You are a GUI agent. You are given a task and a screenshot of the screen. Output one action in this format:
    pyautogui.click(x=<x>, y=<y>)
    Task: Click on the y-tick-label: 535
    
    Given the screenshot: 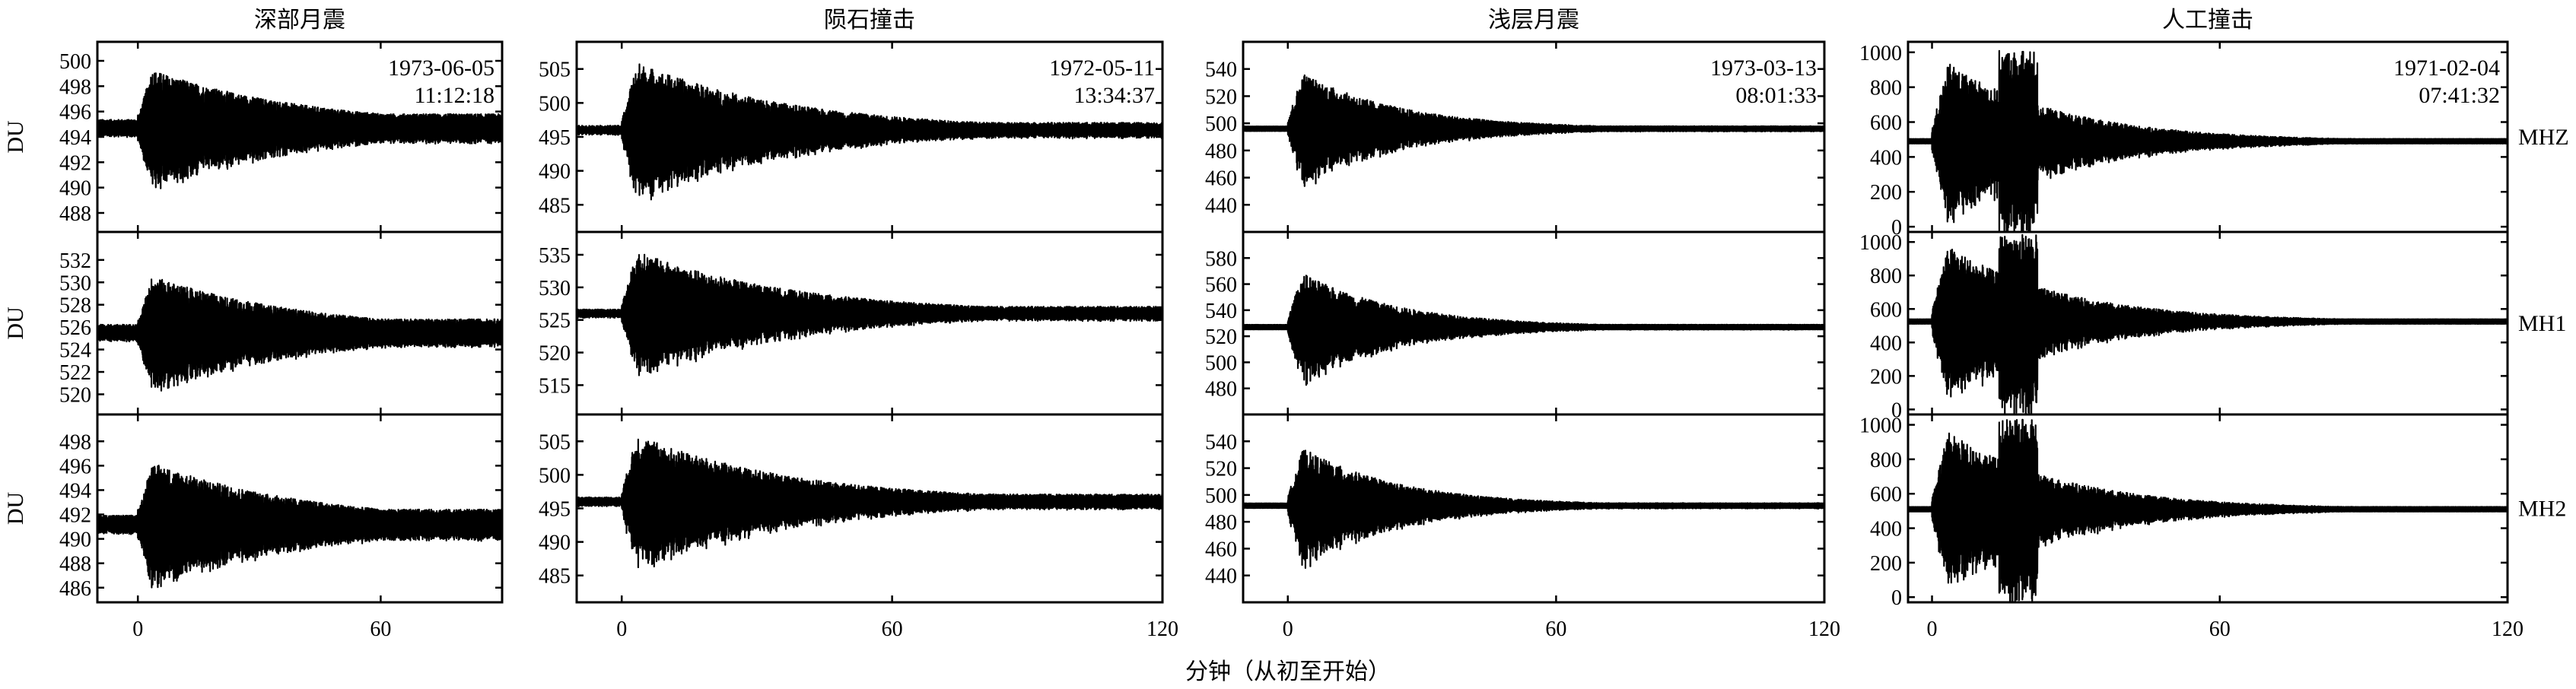 What is the action you would take?
    pyautogui.click(x=555, y=256)
    